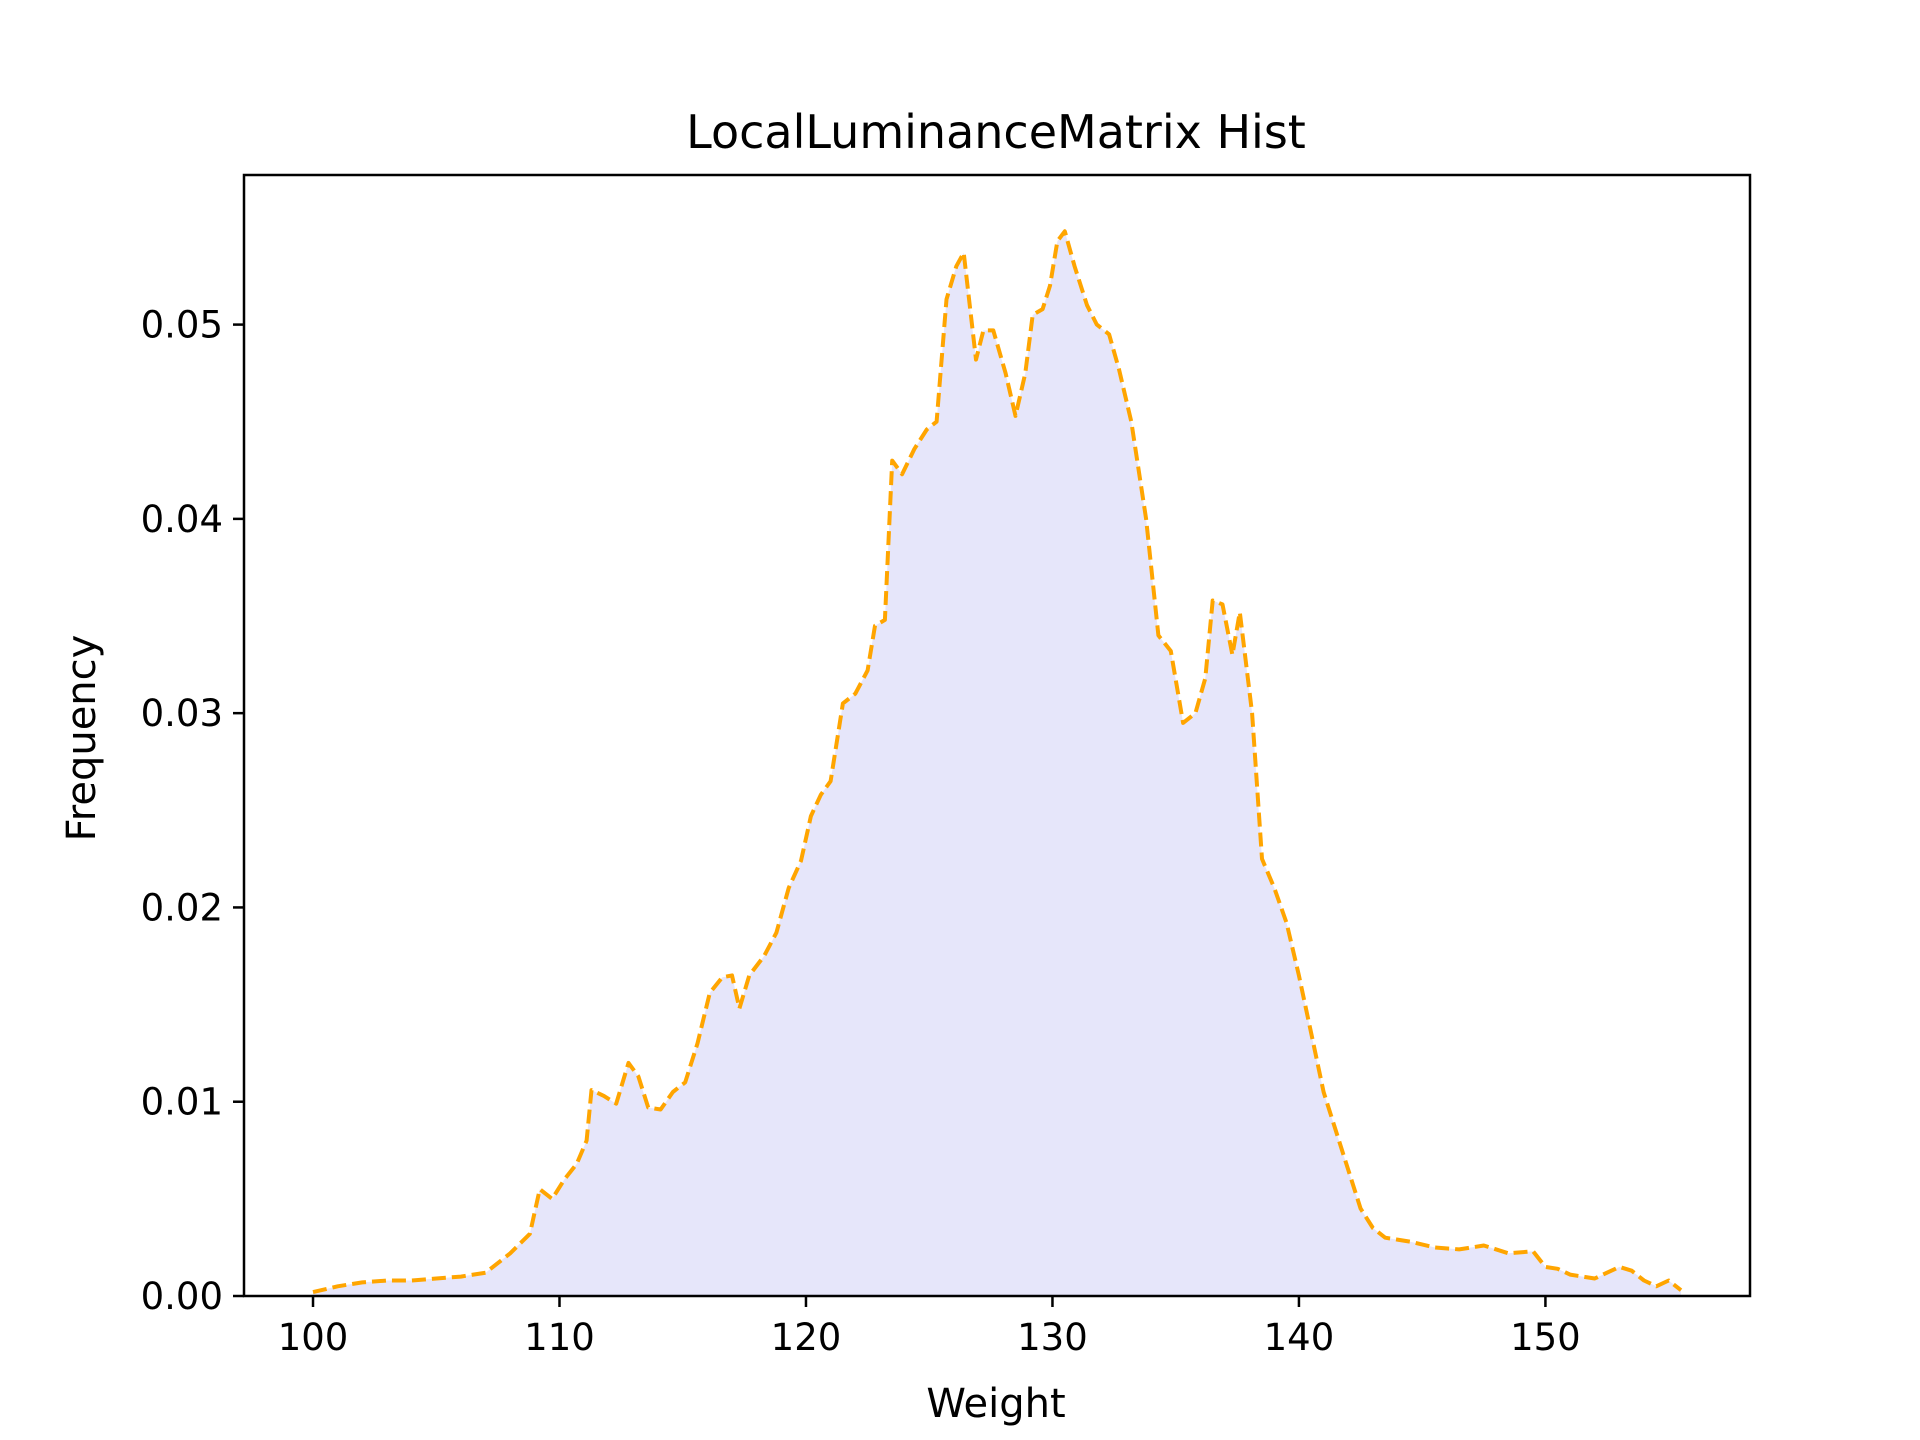 The height and width of the screenshot is (1440, 1920). I want to click on y-tick-label: 0.05, so click(182, 325).